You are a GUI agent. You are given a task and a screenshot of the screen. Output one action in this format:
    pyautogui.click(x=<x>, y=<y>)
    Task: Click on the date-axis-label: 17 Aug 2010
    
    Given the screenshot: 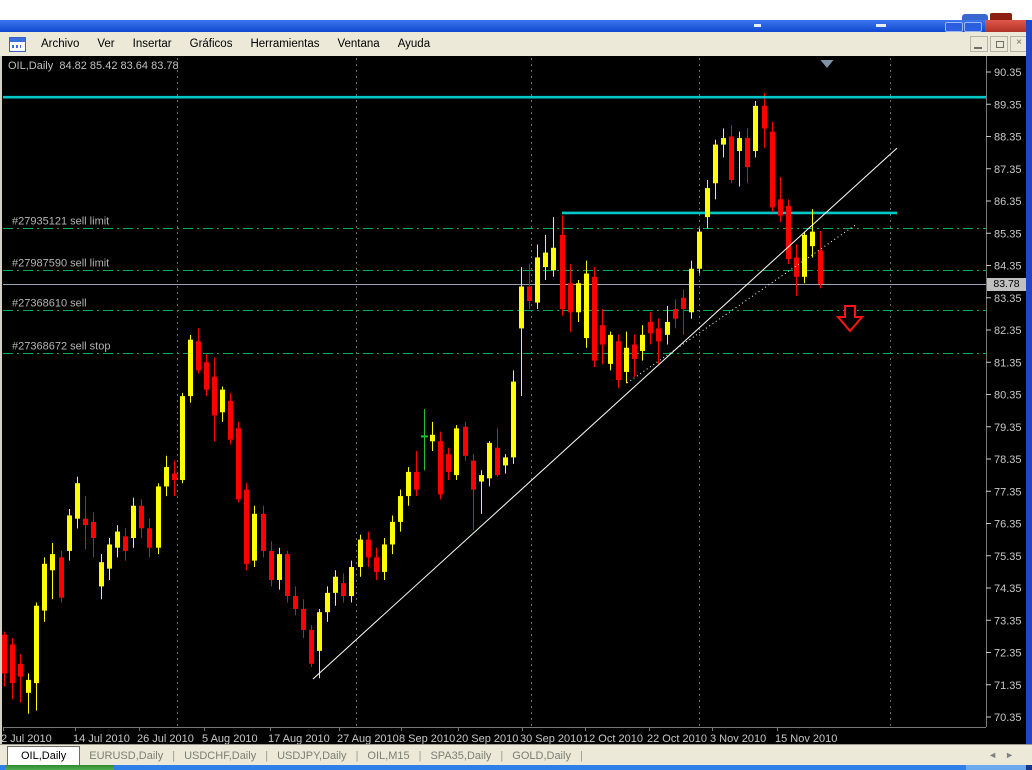 What is the action you would take?
    pyautogui.click(x=299, y=738)
    